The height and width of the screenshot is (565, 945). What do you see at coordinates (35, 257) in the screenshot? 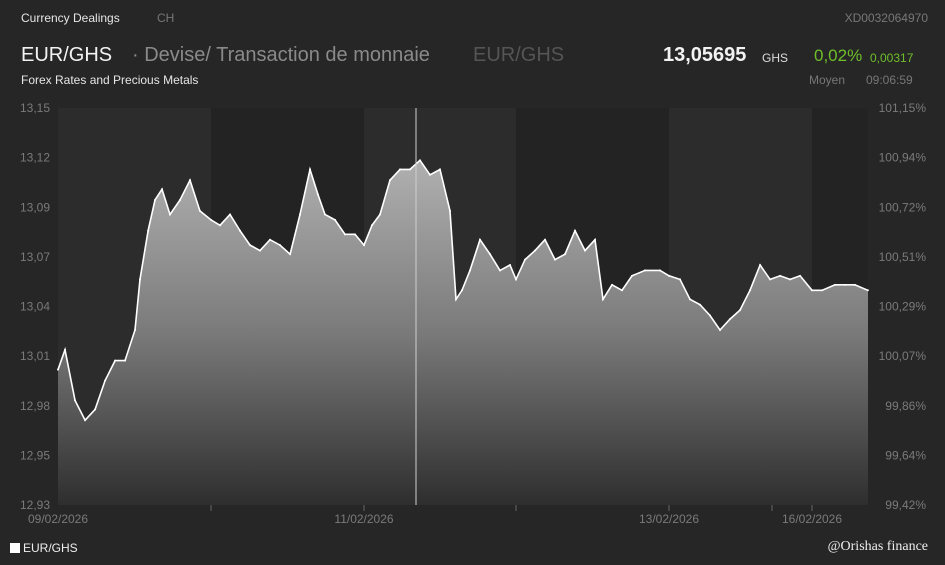
I see `y-tick-label-left: 13,07` at bounding box center [35, 257].